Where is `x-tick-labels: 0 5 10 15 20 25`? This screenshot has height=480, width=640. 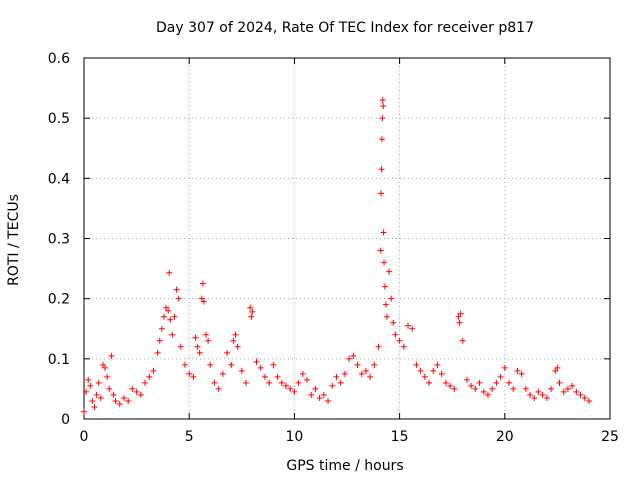
x-tick-labels: 0 5 10 15 20 25 is located at coordinates (349, 437).